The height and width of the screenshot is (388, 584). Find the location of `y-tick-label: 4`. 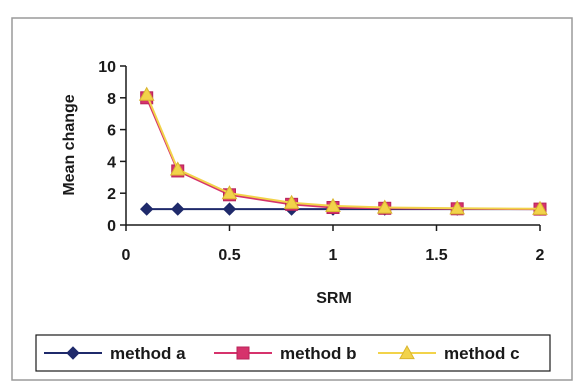

y-tick-label: 4 is located at coordinates (111, 162).